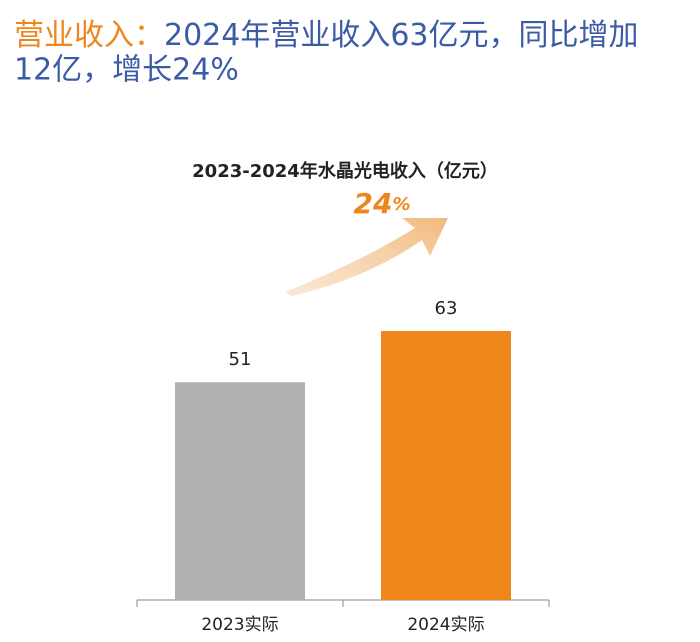 The height and width of the screenshot is (642, 700). What do you see at coordinates (343, 603) in the screenshot?
I see `x-axis` at bounding box center [343, 603].